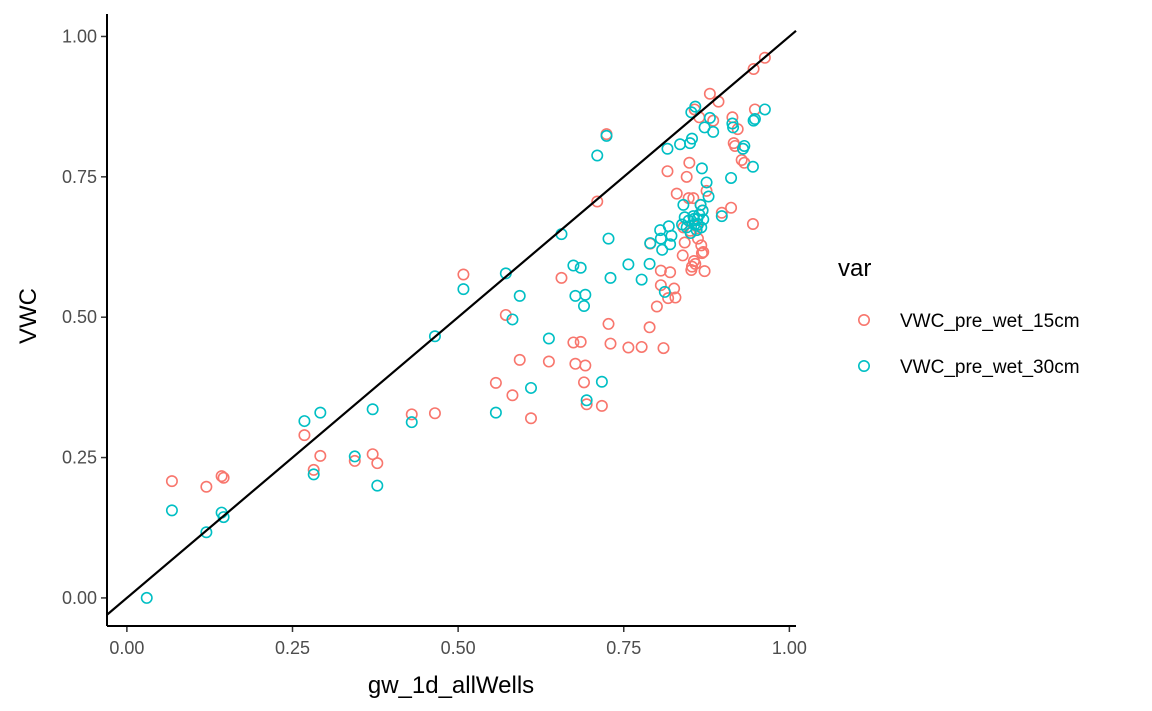 Image resolution: width=1152 pixels, height=711 pixels. What do you see at coordinates (789, 648) in the screenshot?
I see `x-tick-label: 1.00` at bounding box center [789, 648].